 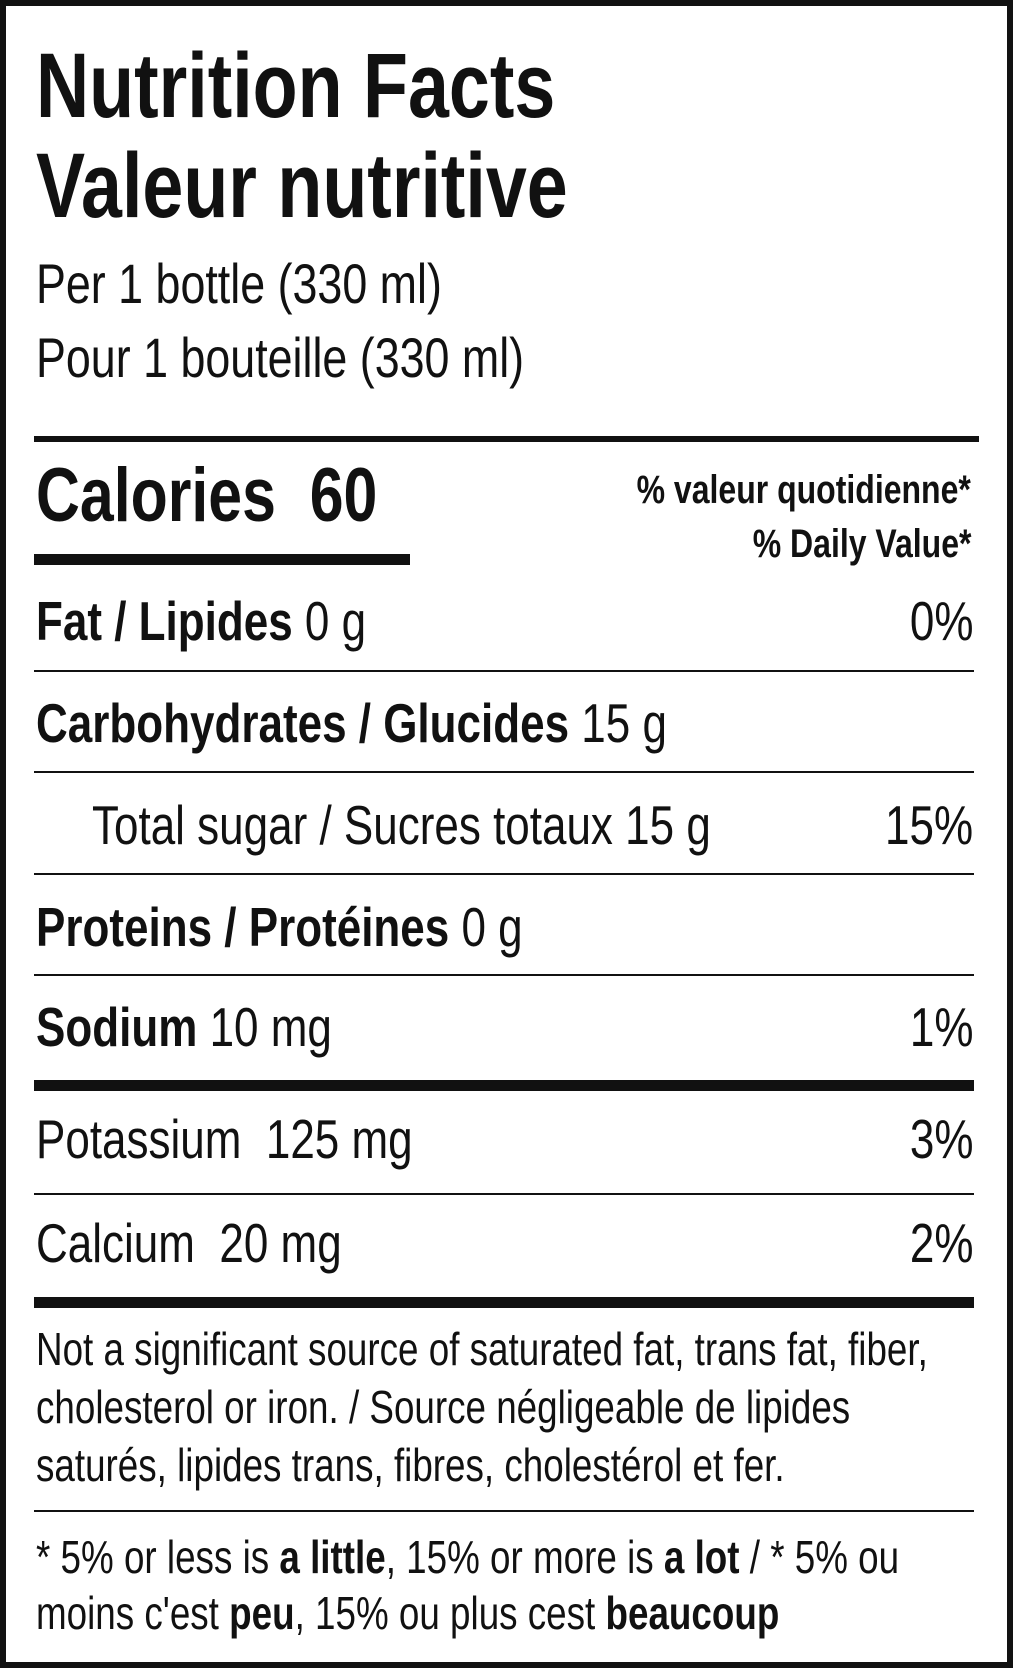 What do you see at coordinates (239, 283) in the screenshot?
I see `serving-size-english: Per 1 bottle (330 ml)` at bounding box center [239, 283].